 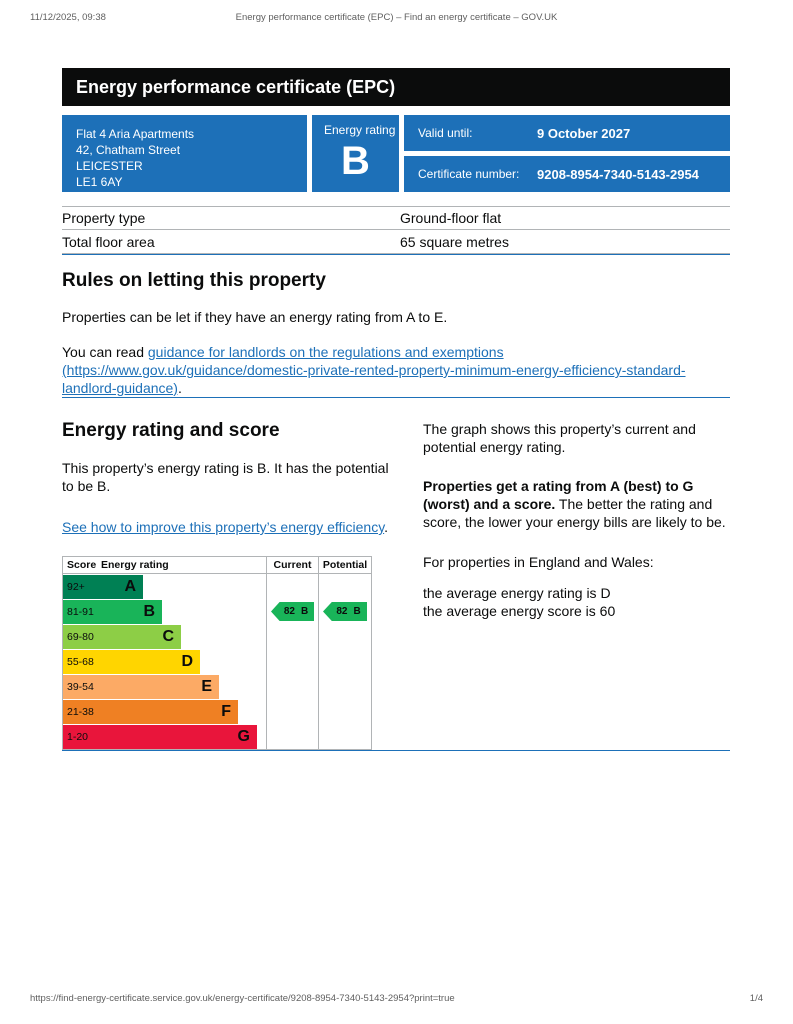 What do you see at coordinates (396, 218) in the screenshot?
I see `table-row: Property type Ground-floor flat` at bounding box center [396, 218].